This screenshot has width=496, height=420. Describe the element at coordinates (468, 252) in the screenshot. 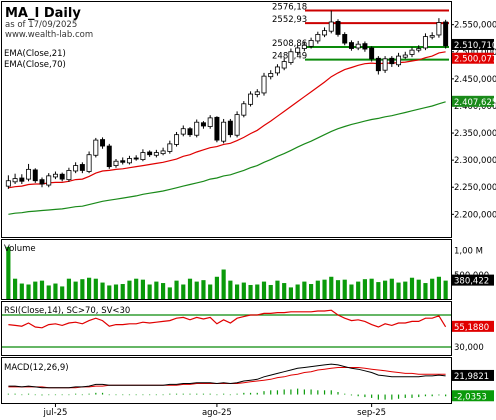

I see `volume-ytick-label: 1,00 M` at that location.